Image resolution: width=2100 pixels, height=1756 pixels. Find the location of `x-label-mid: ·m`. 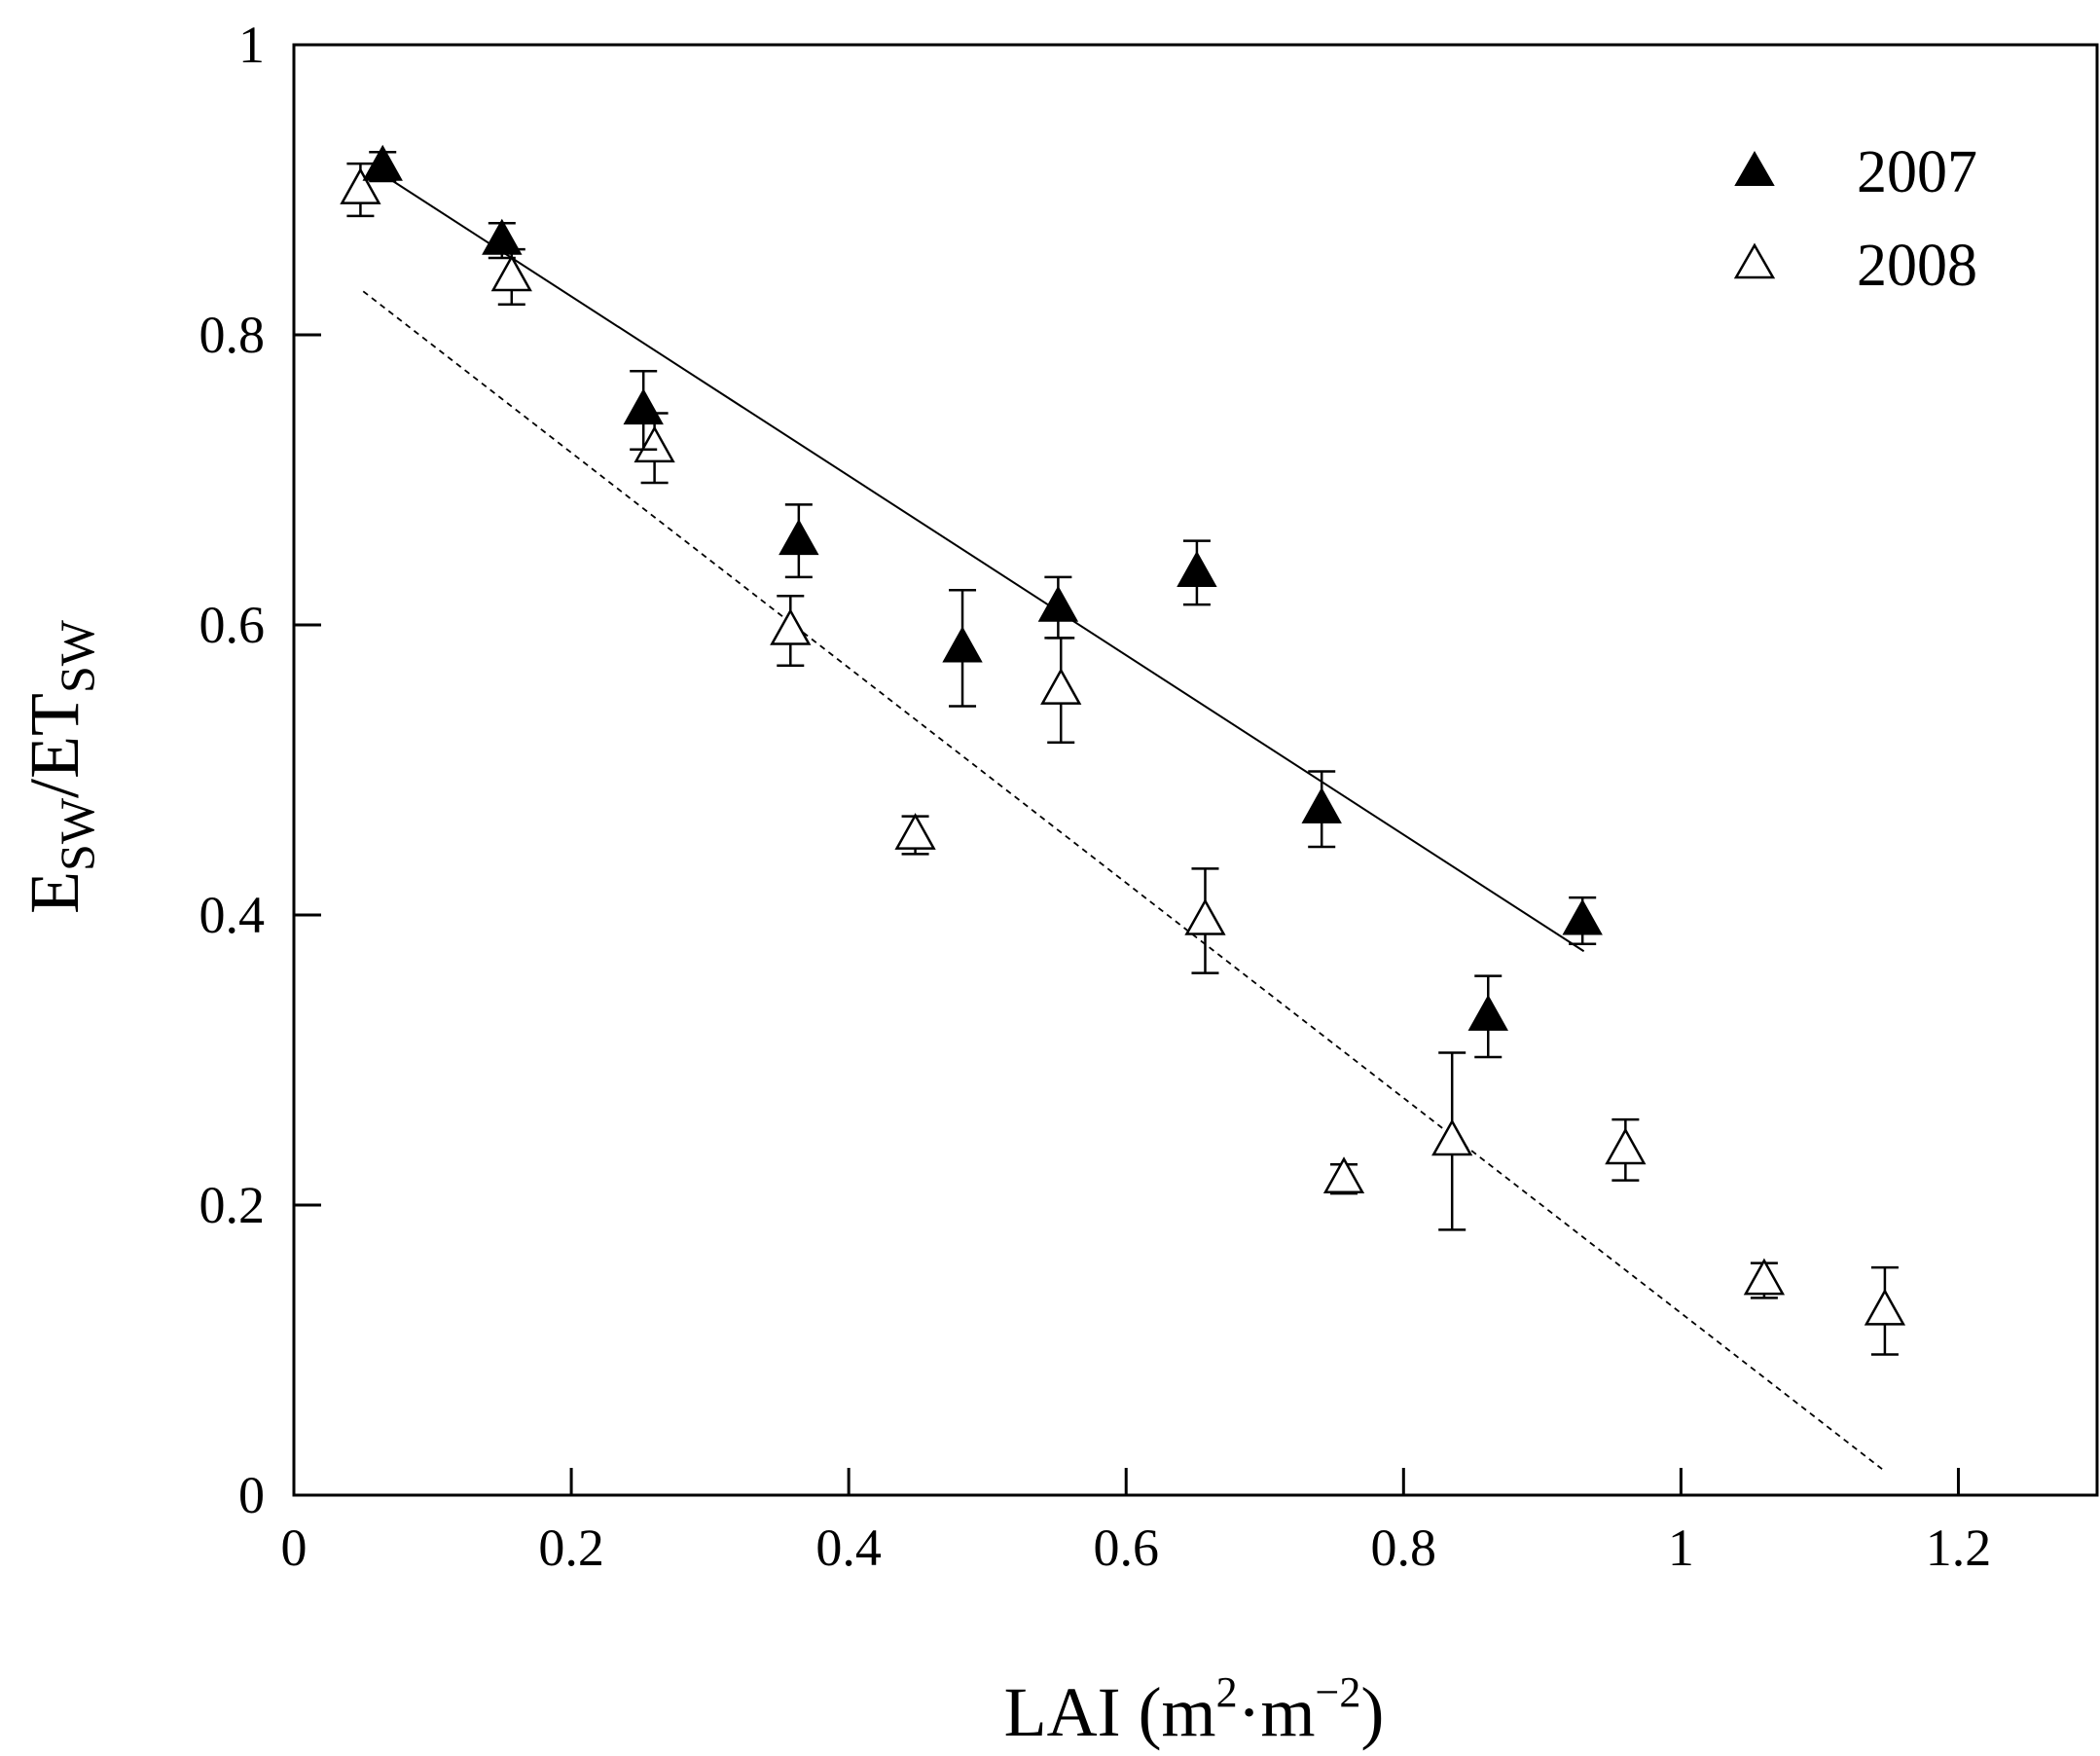

x-label-mid: ·m is located at coordinates (1277, 1712).